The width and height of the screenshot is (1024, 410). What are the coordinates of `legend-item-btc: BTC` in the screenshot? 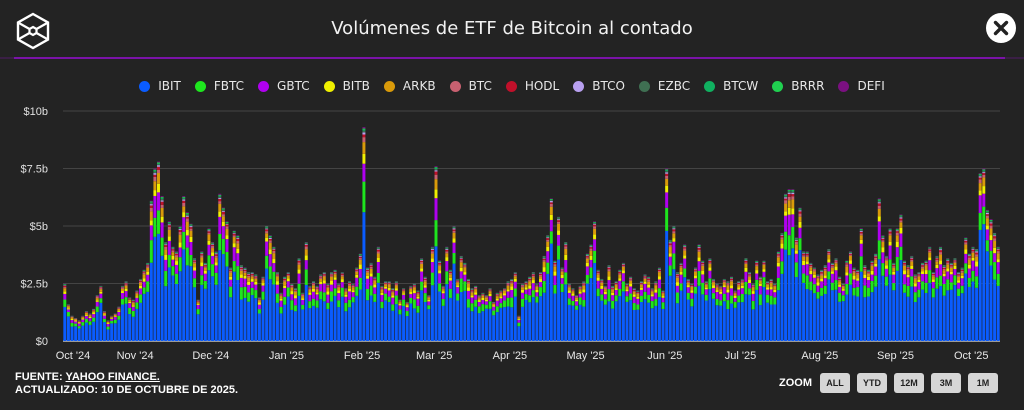 It's located at (470, 86).